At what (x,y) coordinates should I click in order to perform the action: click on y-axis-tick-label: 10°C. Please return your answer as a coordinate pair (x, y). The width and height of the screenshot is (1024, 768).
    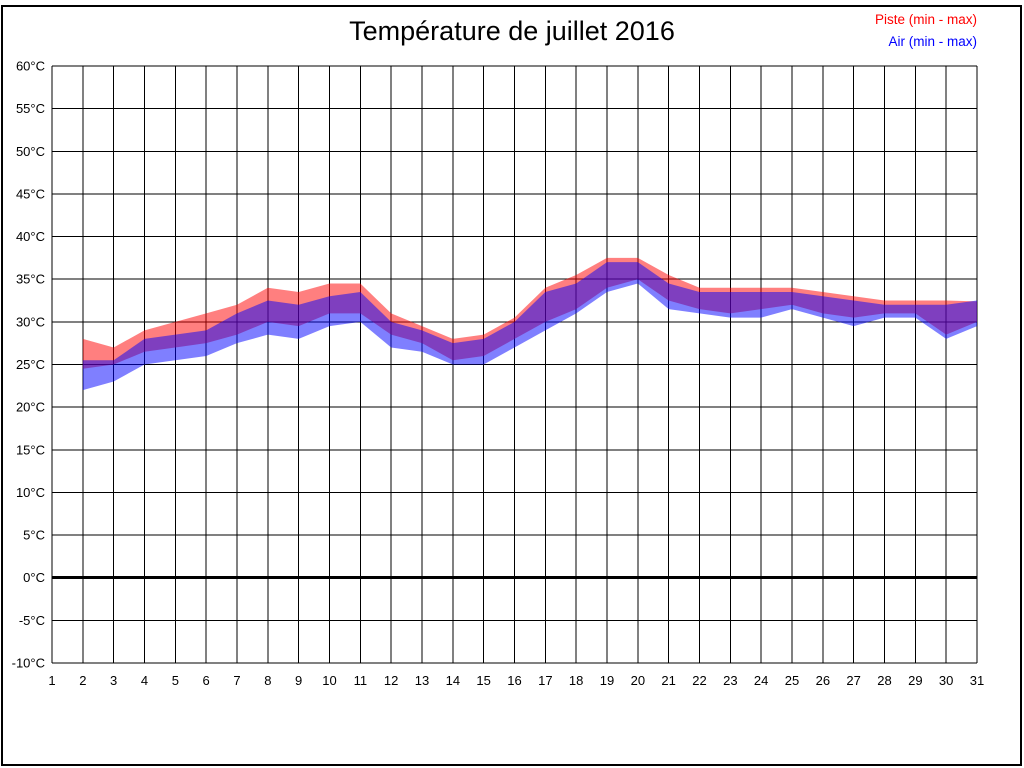
    Looking at the image, I should click on (30, 492).